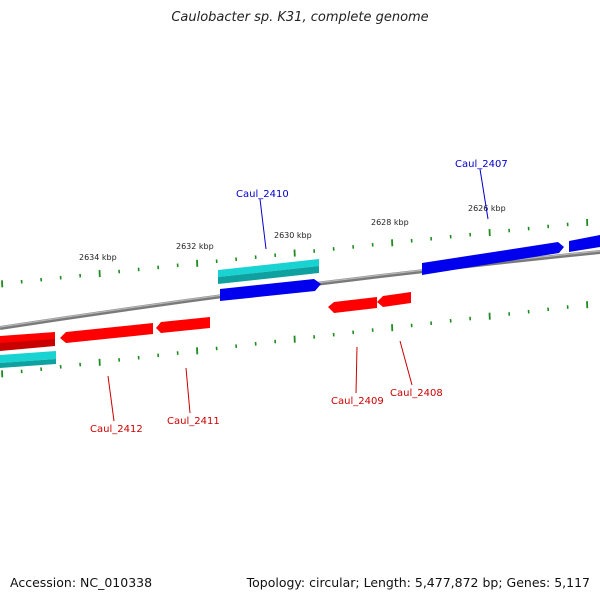  I want to click on scale-label: 2626 kbp, so click(487, 208).